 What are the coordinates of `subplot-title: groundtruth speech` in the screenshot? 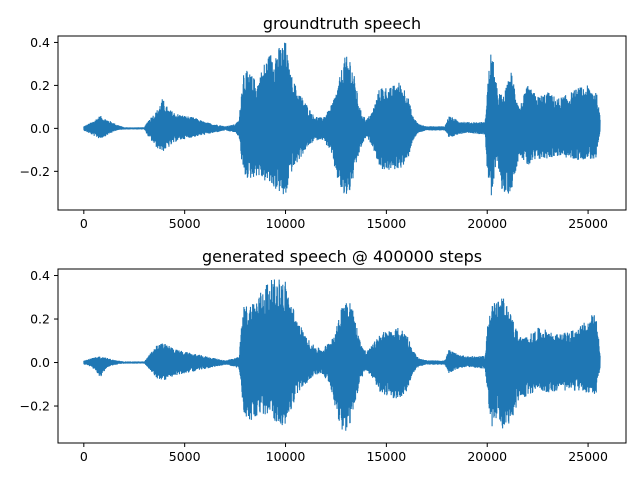 It's located at (342, 23).